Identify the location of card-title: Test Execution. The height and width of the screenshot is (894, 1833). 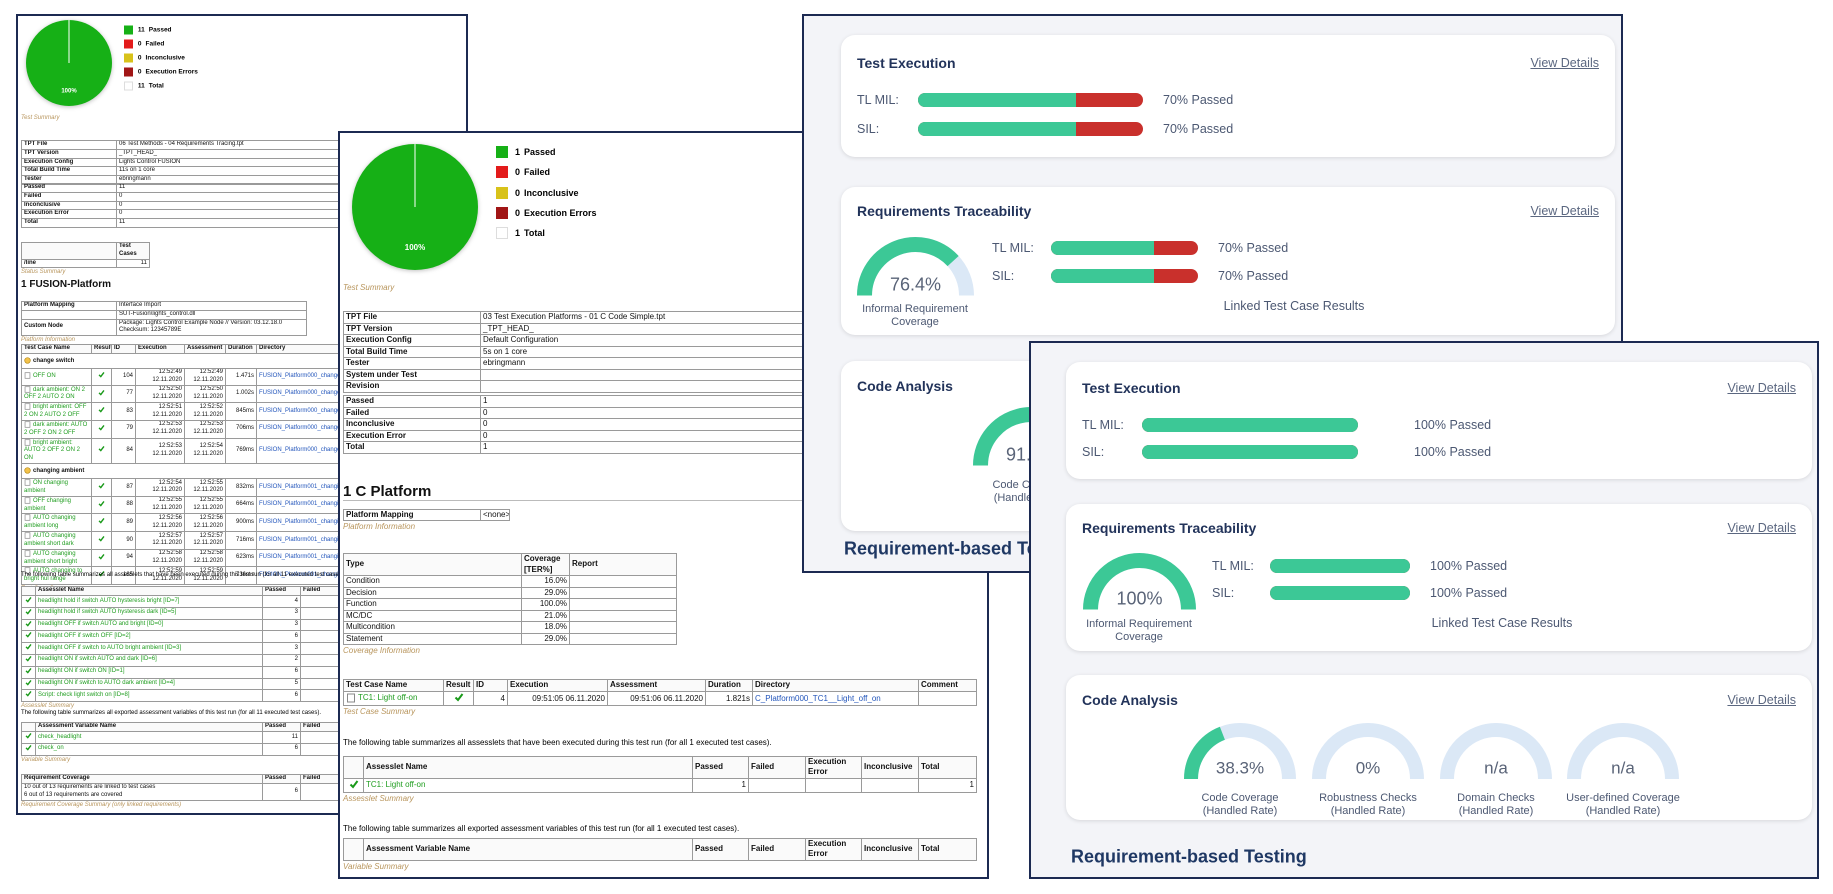
(1131, 388).